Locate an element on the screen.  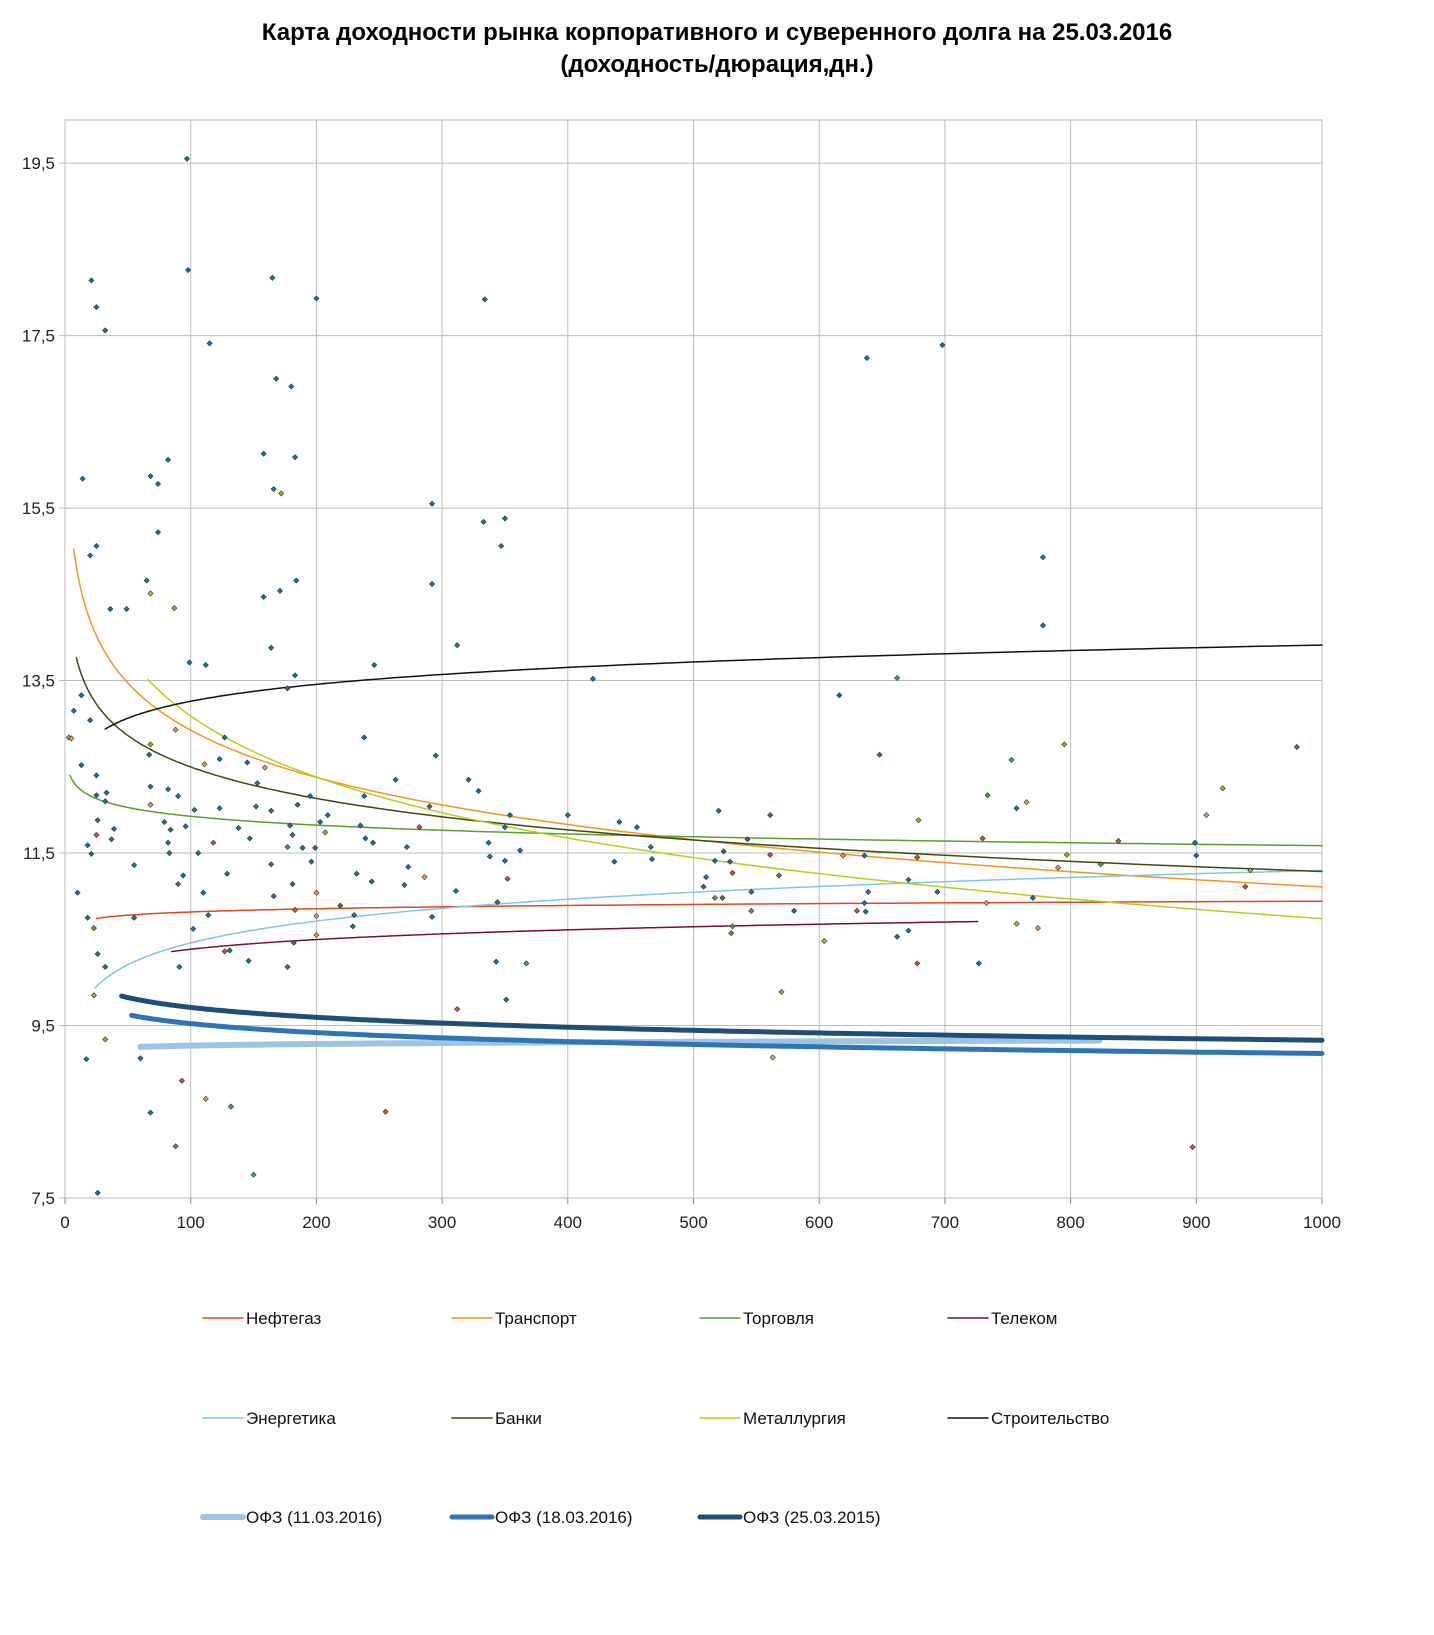
x-tick-label: 200 is located at coordinates (316, 1222).